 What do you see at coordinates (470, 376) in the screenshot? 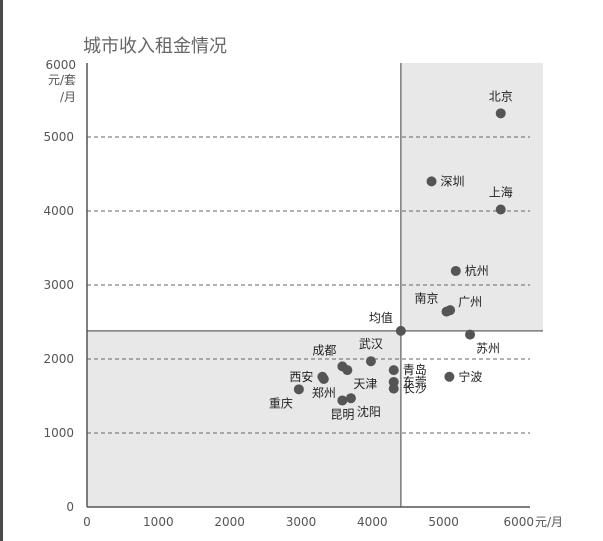
I see `data-label: 宁波` at bounding box center [470, 376].